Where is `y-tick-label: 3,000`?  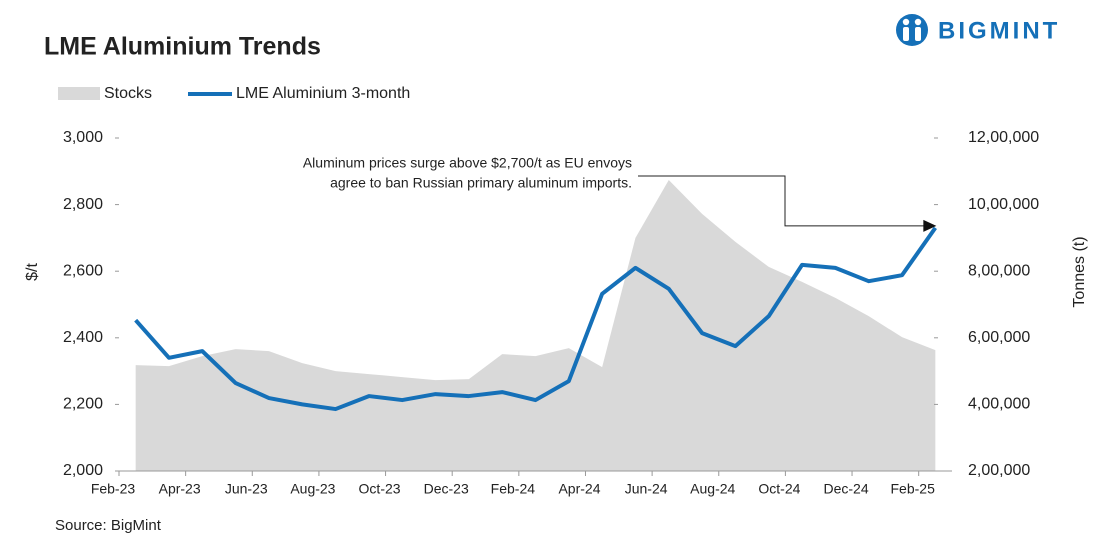 y-tick-label: 3,000 is located at coordinates (83, 137).